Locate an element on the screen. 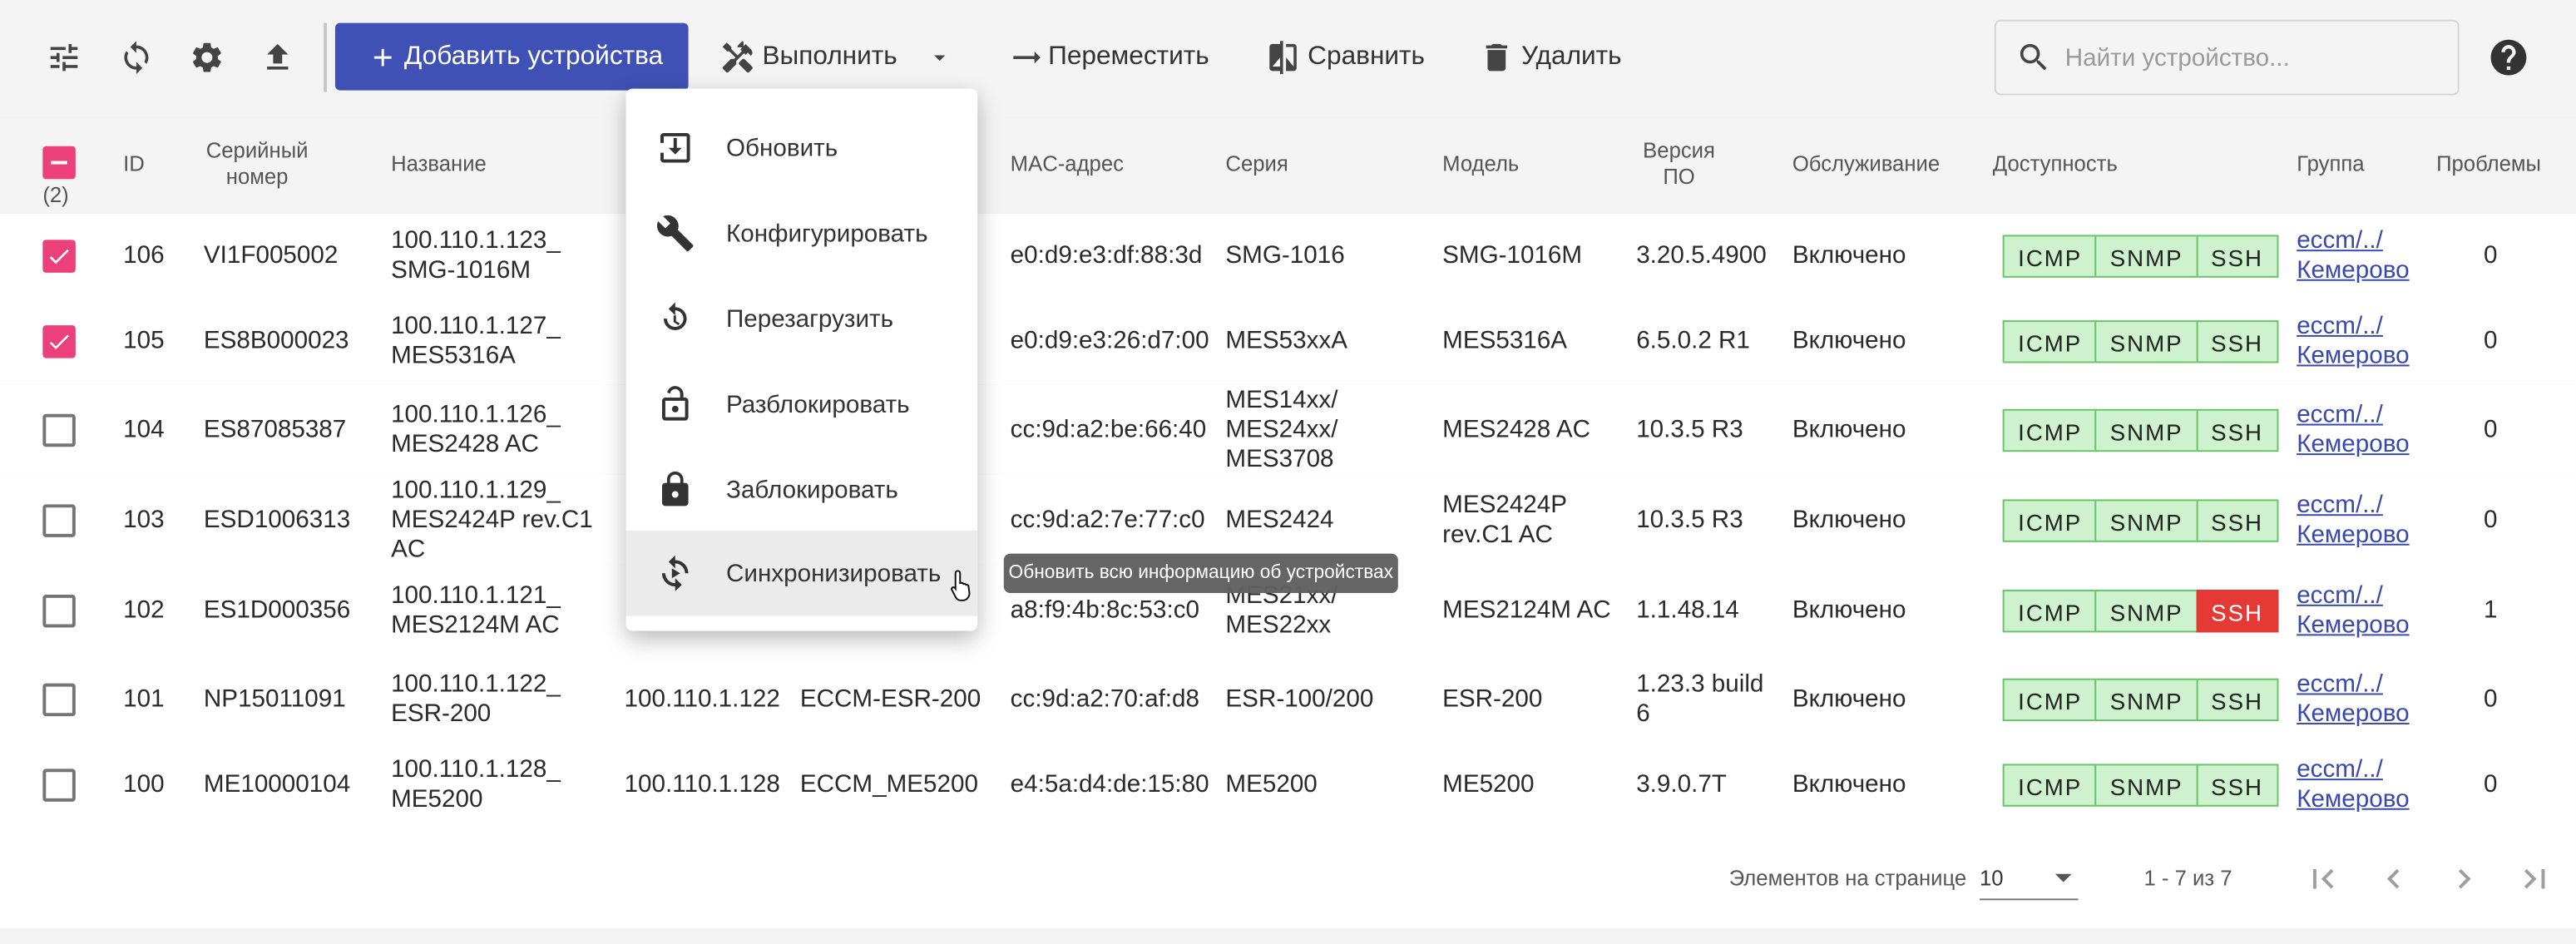 The height and width of the screenshot is (944, 2576). settings-icon is located at coordinates (207, 57).